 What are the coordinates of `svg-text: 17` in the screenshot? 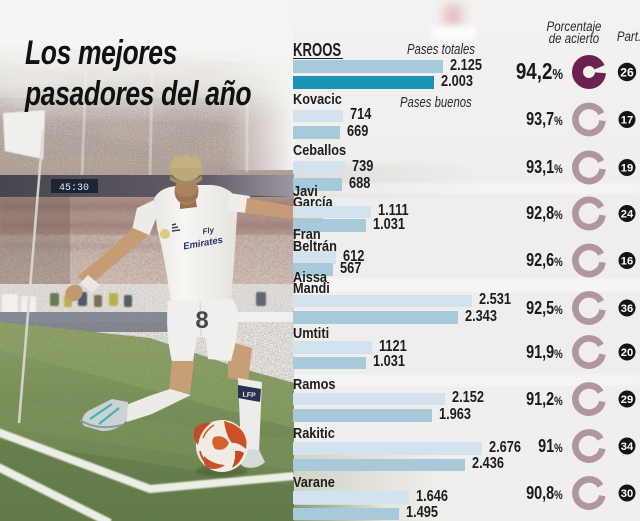 It's located at (627, 121).